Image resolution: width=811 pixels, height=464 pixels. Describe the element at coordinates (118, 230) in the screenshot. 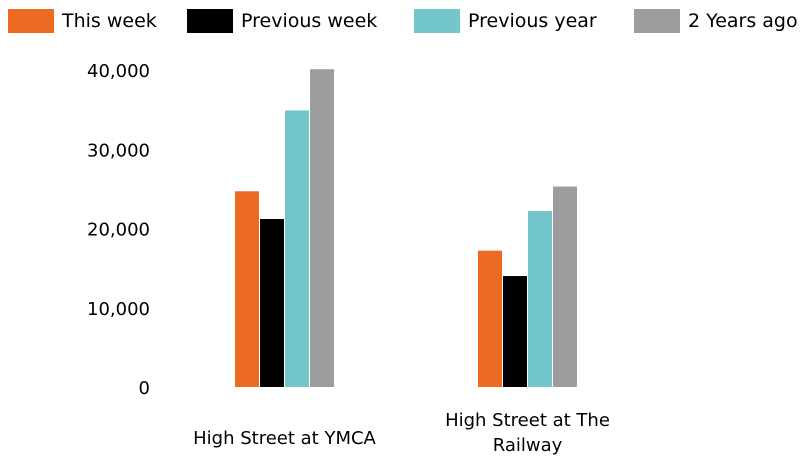

I see `y-tick-label: 20,000` at that location.